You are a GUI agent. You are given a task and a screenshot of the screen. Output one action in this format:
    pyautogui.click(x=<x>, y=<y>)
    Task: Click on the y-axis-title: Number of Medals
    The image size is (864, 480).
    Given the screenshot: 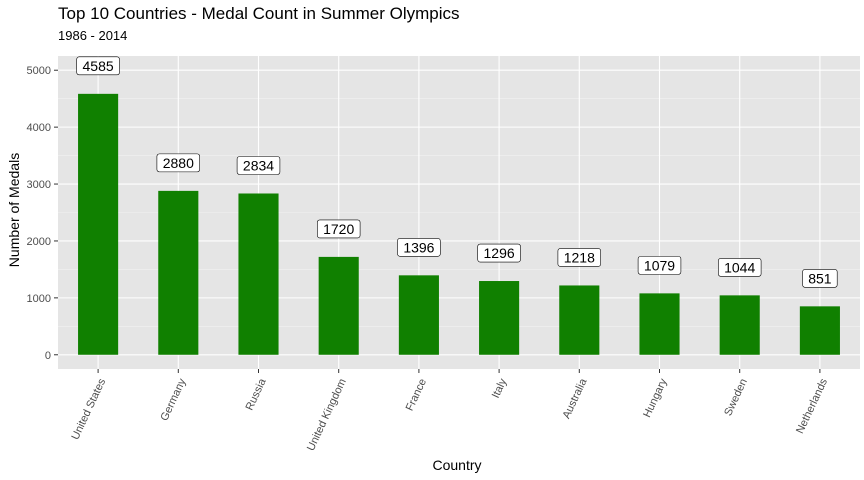 What is the action you would take?
    pyautogui.click(x=14, y=210)
    